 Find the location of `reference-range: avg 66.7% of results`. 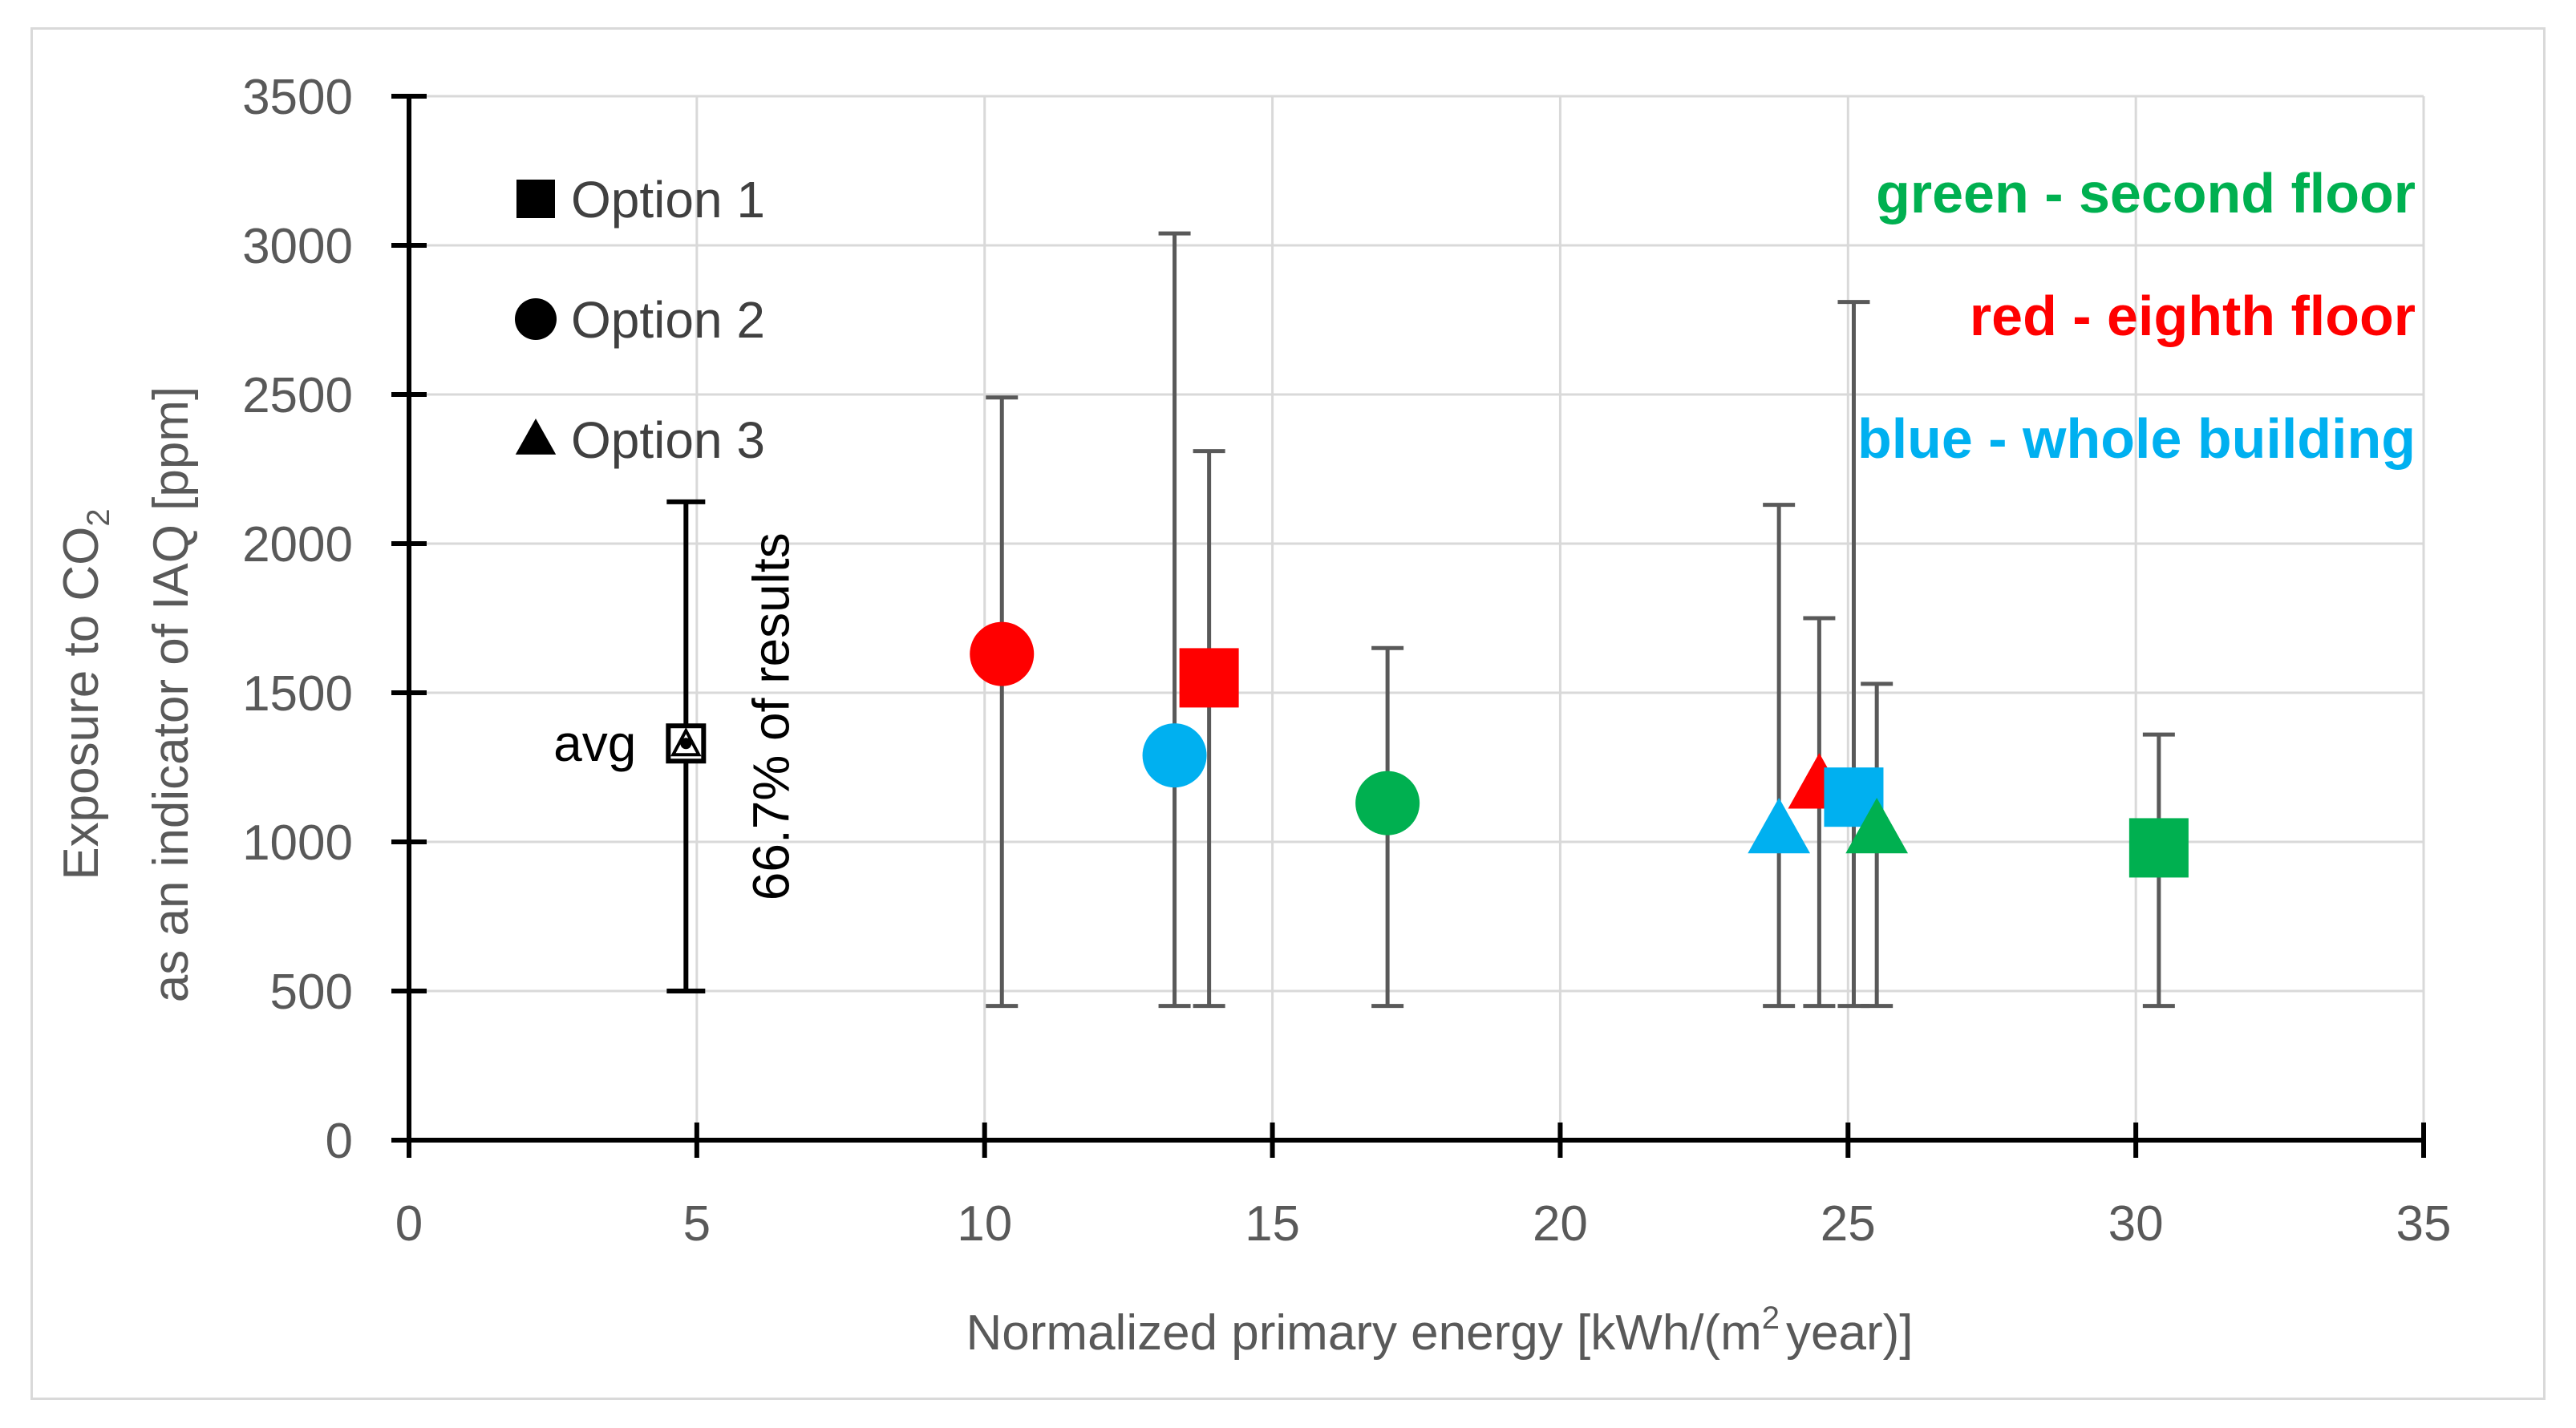

reference-range: avg 66.7% of results is located at coordinates (676, 746).